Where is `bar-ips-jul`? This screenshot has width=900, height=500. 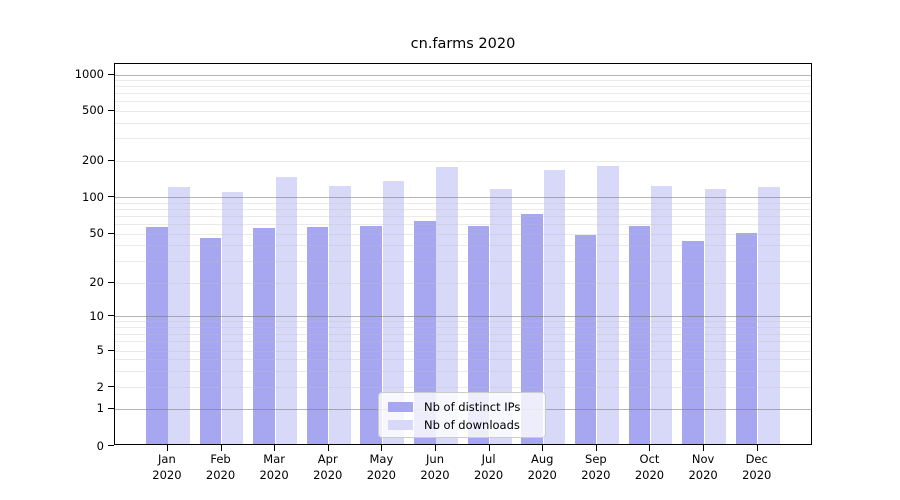
bar-ips-jul is located at coordinates (478, 334).